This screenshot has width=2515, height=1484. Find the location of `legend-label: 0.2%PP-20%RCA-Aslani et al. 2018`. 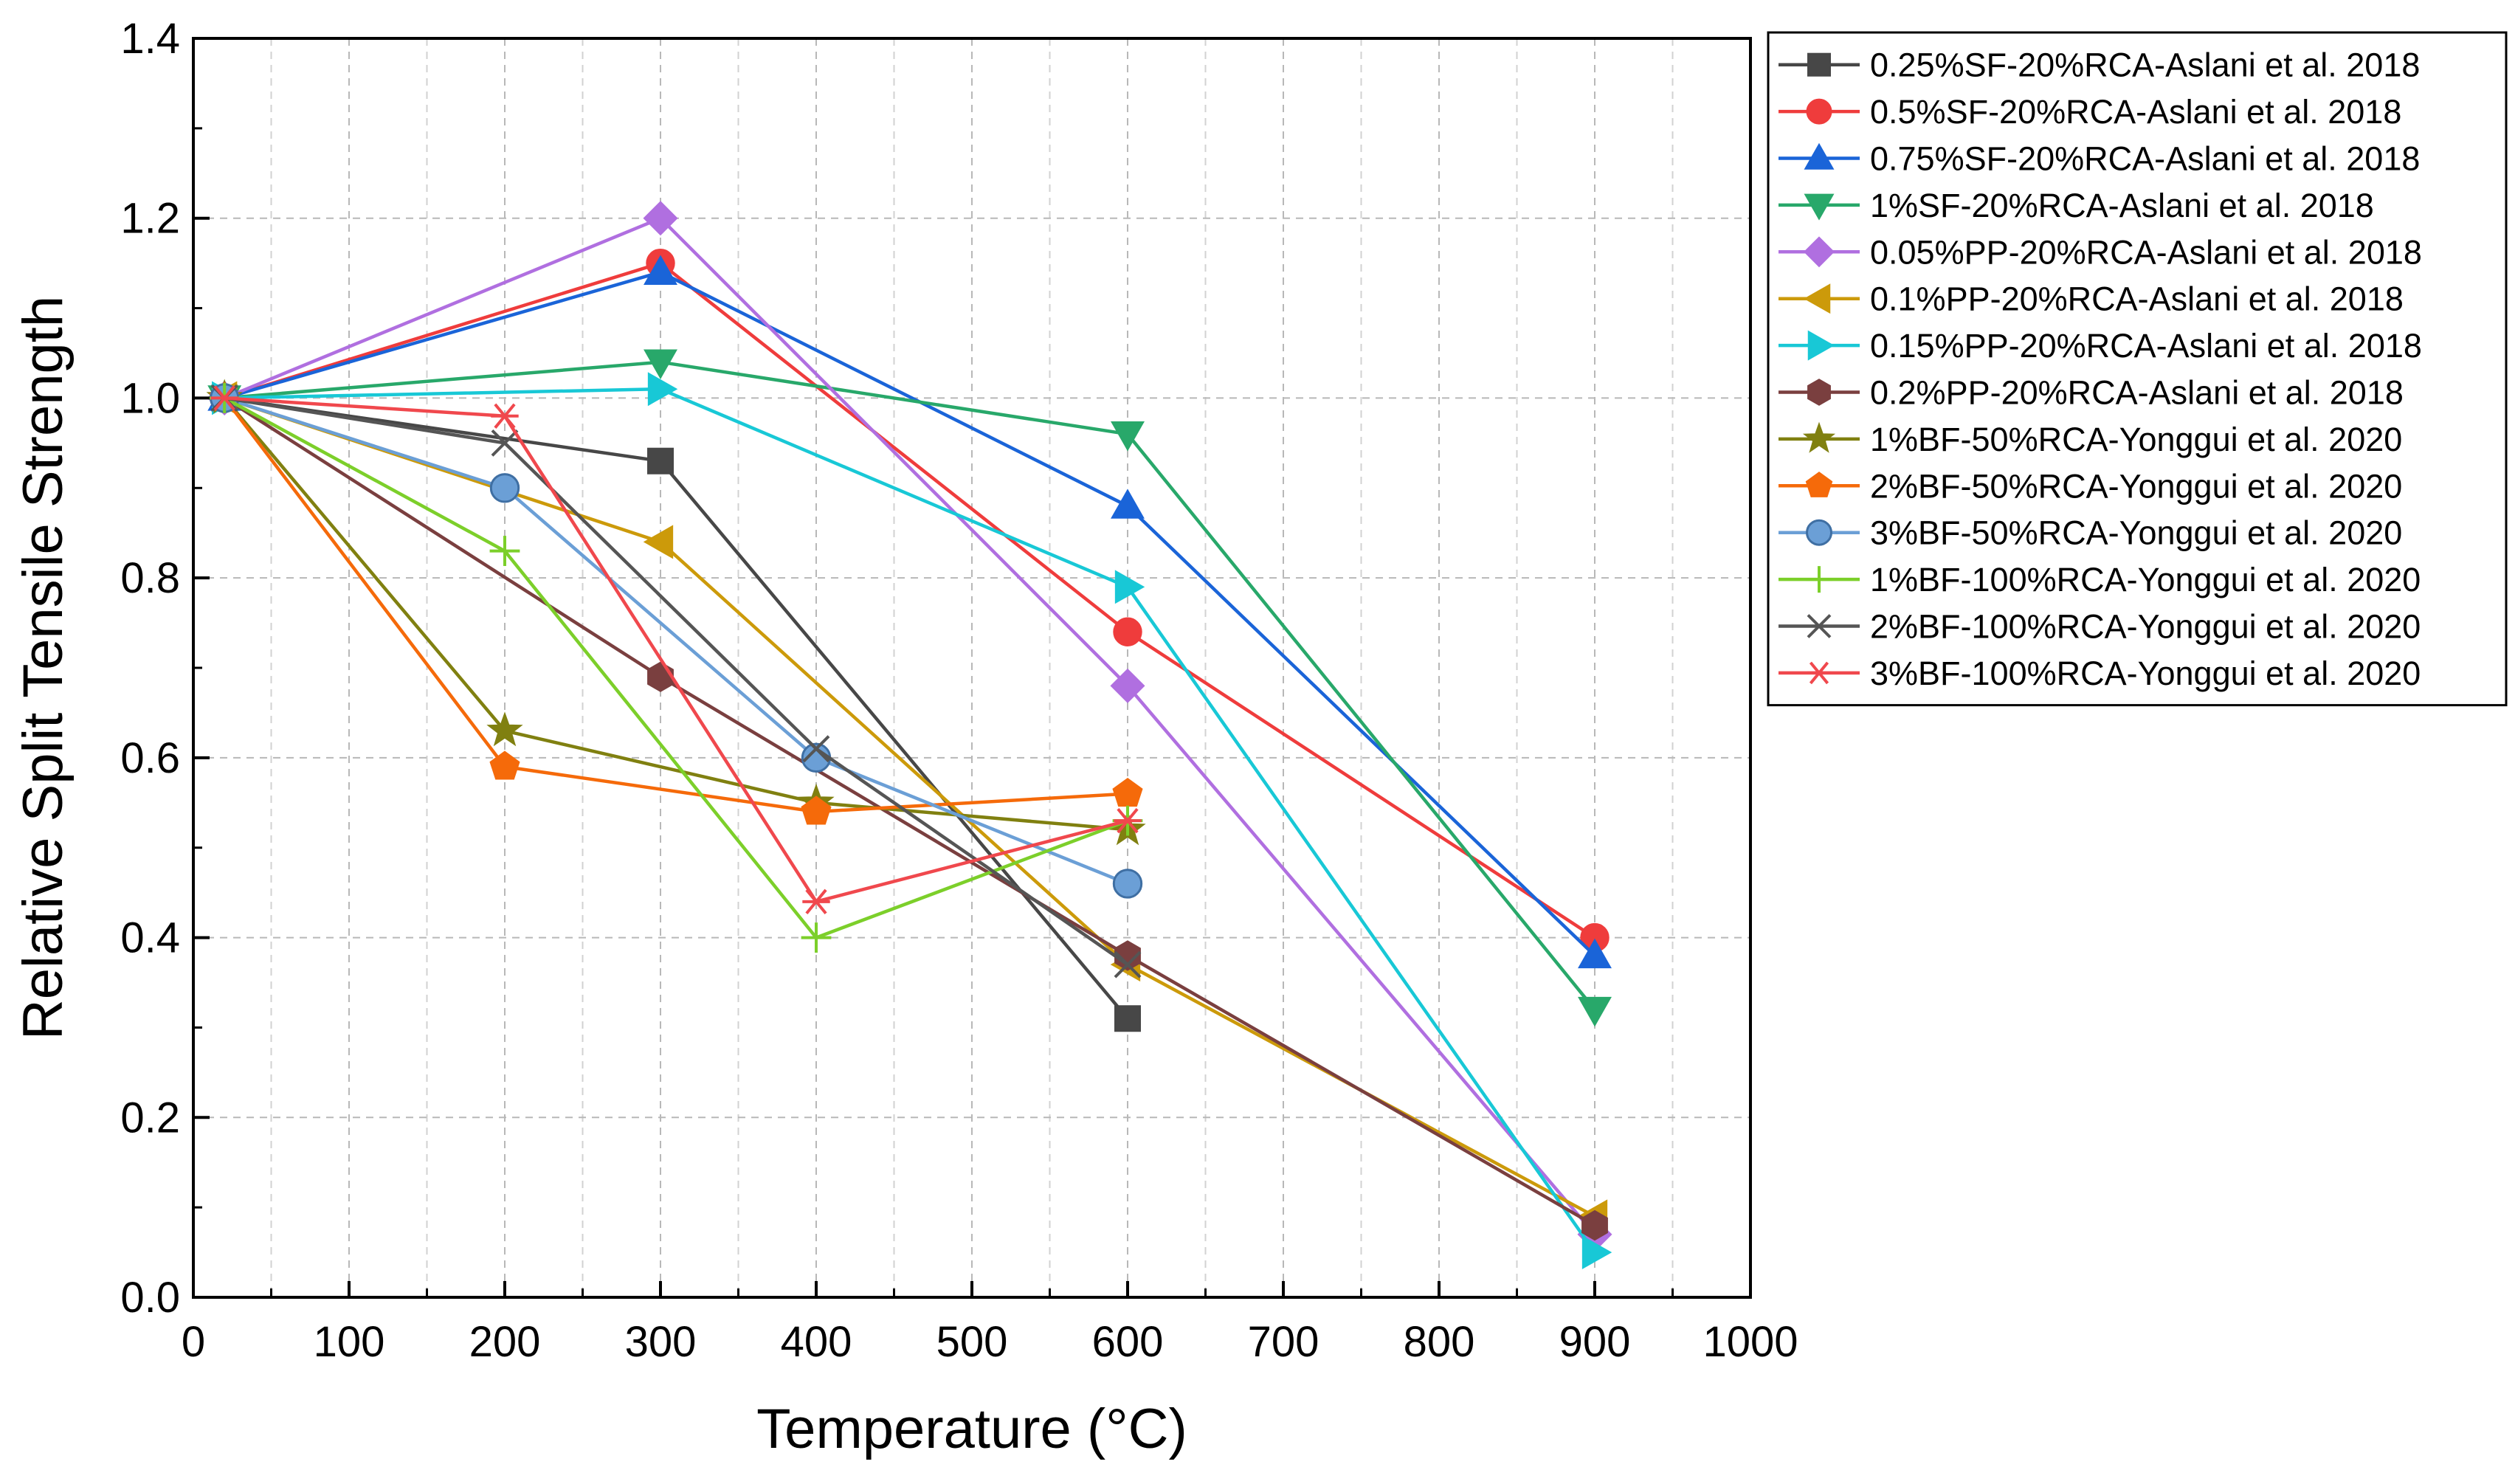

legend-label: 0.2%PP-20%RCA-Aslani et al. 2018 is located at coordinates (2137, 393).